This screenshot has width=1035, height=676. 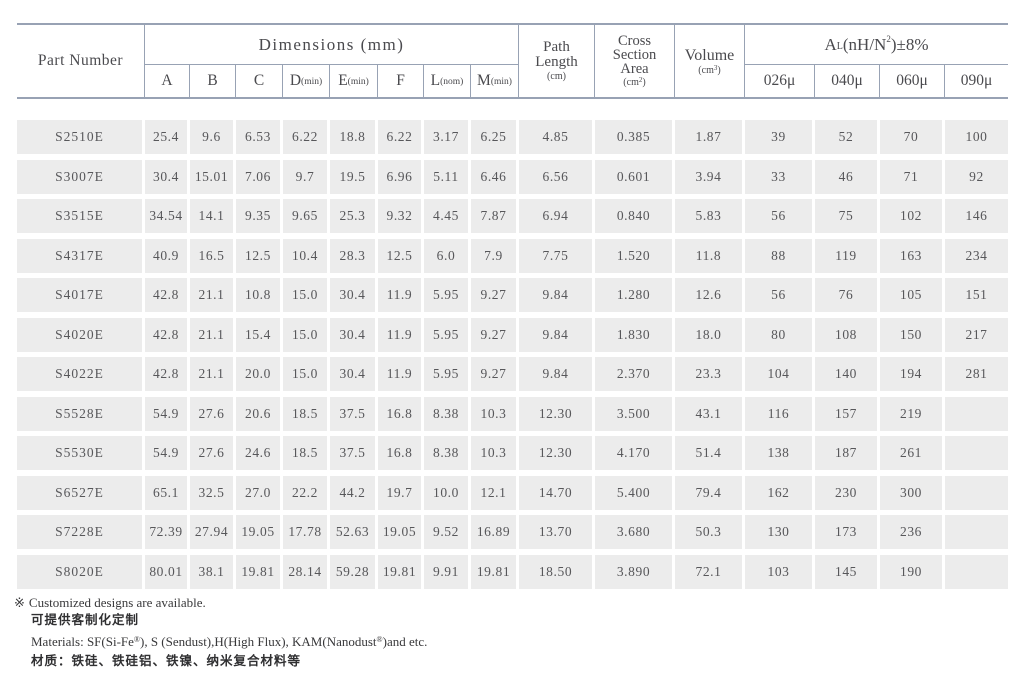 What do you see at coordinates (447, 176) in the screenshot?
I see `table-cell: 5.11` at bounding box center [447, 176].